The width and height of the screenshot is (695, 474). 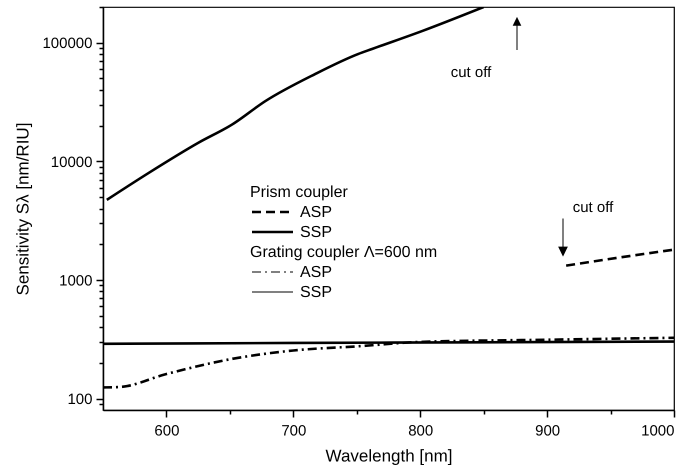 What do you see at coordinates (167, 431) in the screenshot?
I see `x-tick-label: 600` at bounding box center [167, 431].